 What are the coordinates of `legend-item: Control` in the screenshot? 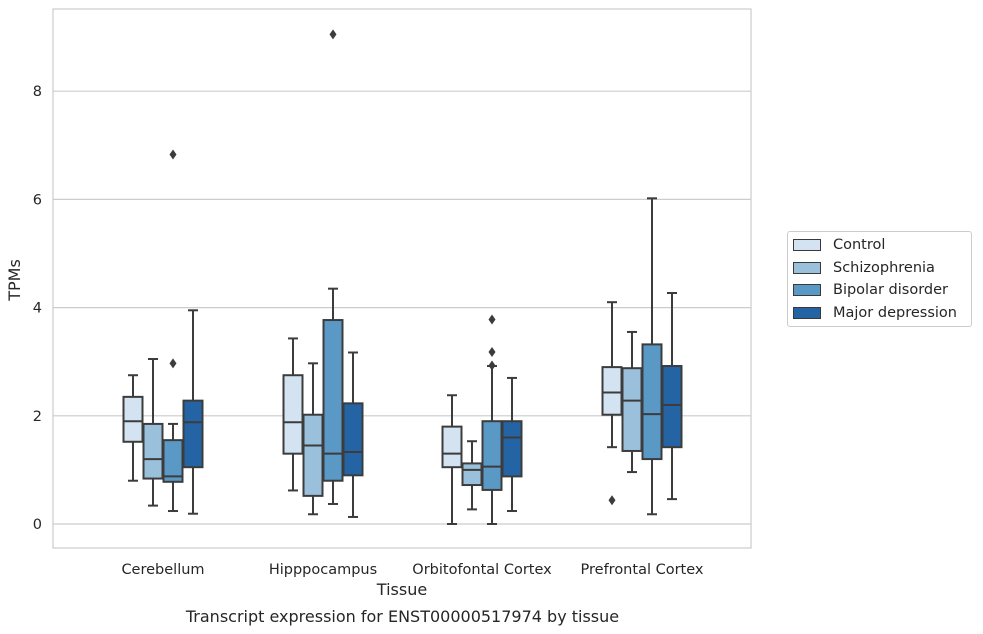 It's located at (839, 245).